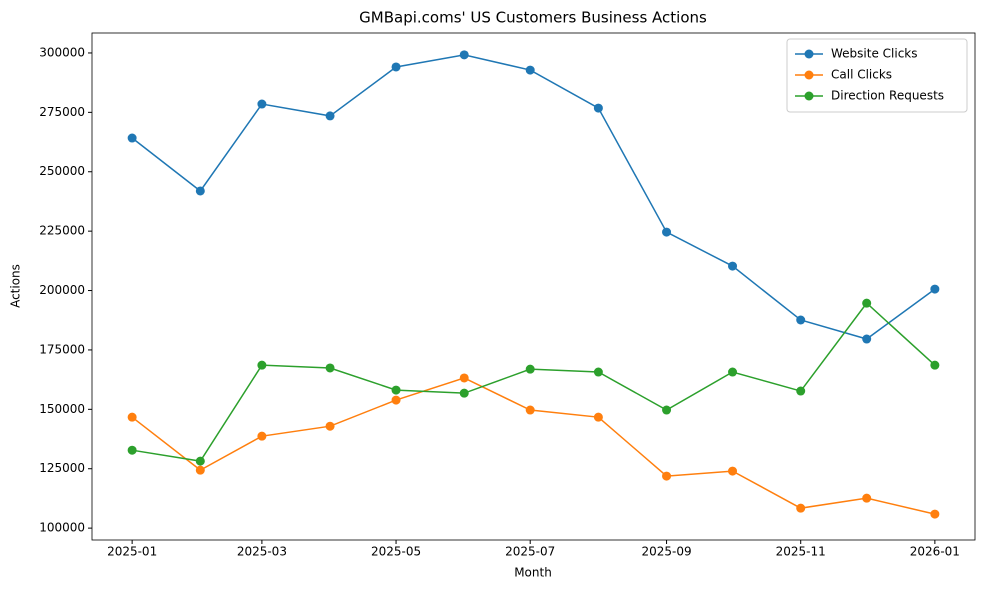  I want to click on y-tick-label: 100000, so click(62, 528).